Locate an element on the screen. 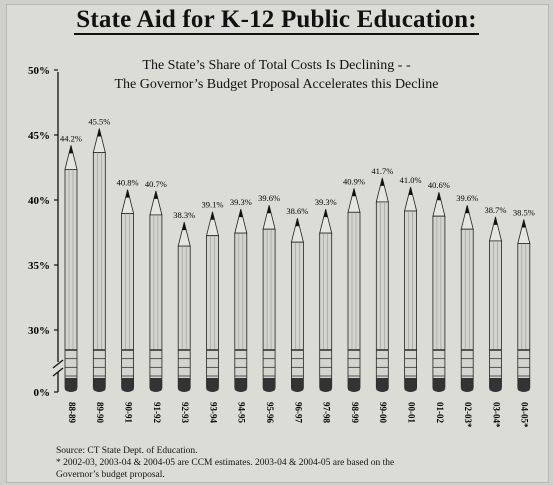  x-tick-label: 90-91 is located at coordinates (129, 412).